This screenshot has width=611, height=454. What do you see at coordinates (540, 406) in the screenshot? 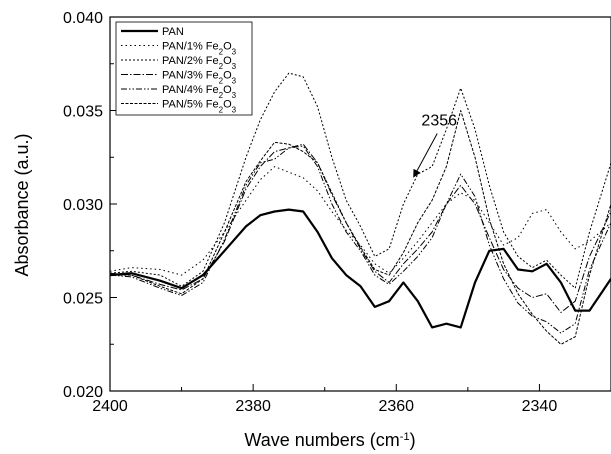
I see `x-tick-label: 2340` at bounding box center [540, 406].